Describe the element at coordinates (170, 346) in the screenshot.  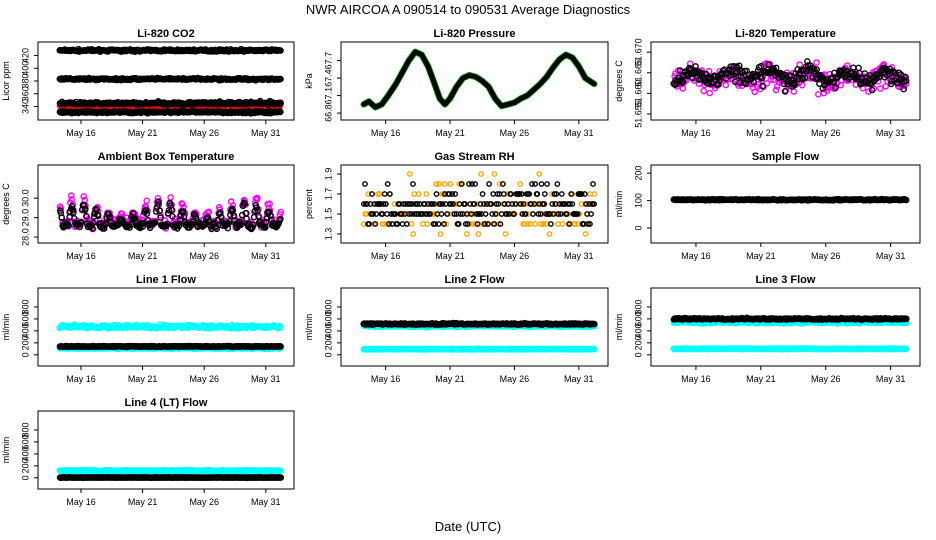
I see `series-line-flow-sampling-` at that location.